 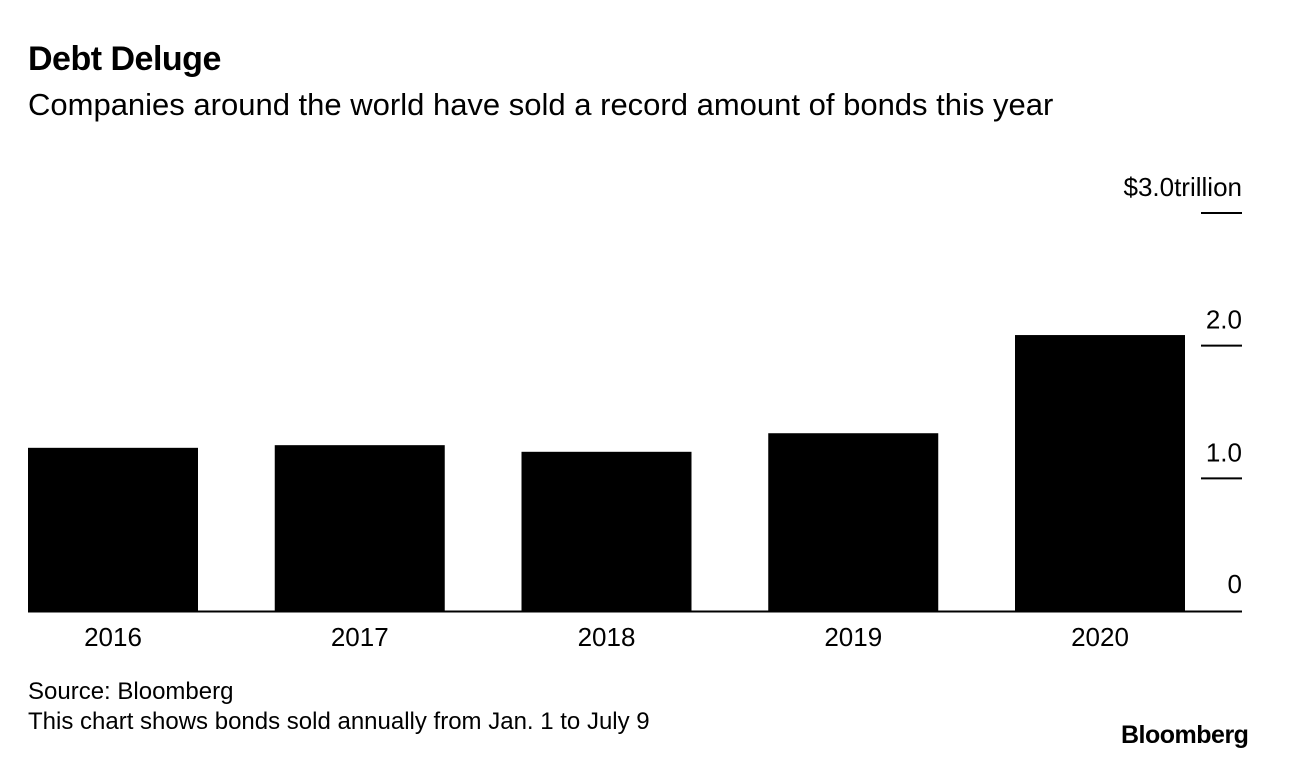 What do you see at coordinates (1182, 187) in the screenshot?
I see `y-tick-label-3: $3.0trillion` at bounding box center [1182, 187].